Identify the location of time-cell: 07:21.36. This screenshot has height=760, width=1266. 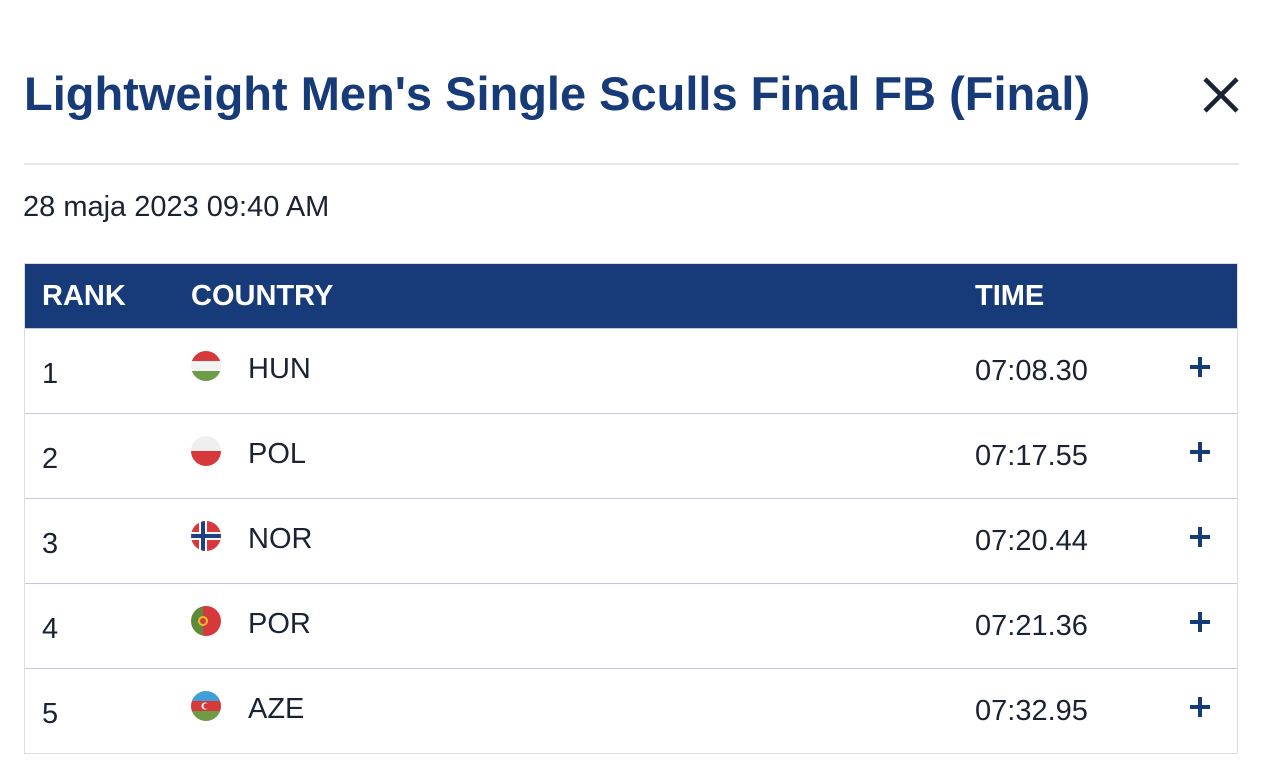
(1031, 626).